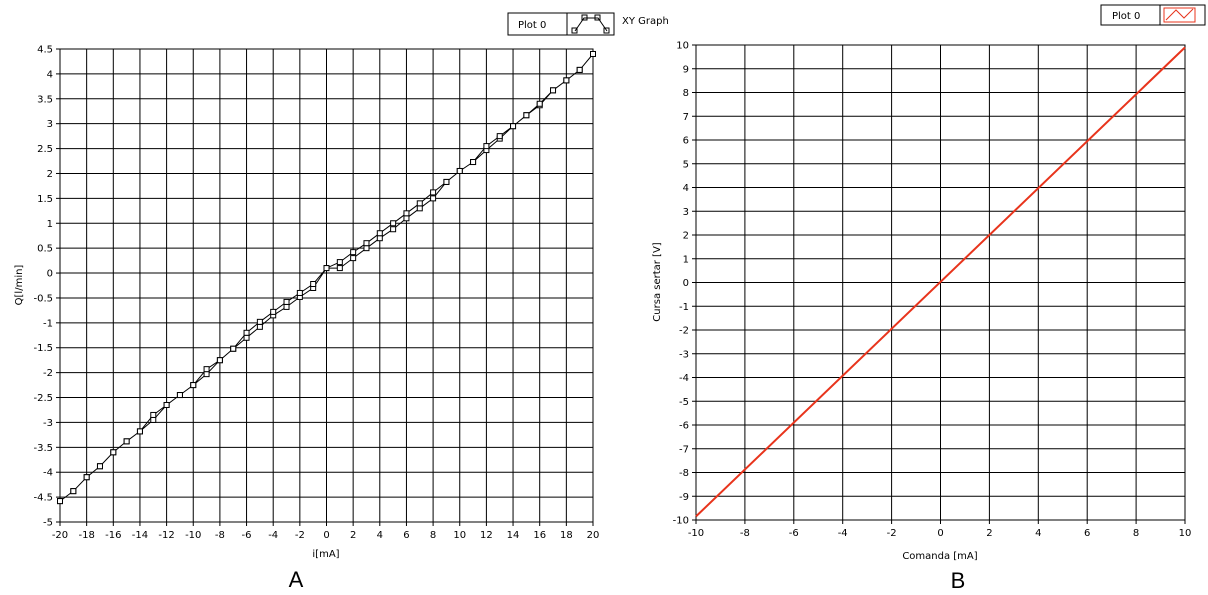 The width and height of the screenshot is (1208, 595). Describe the element at coordinates (43, 348) in the screenshot. I see `chart-a-y-tick-label: -1.5` at that location.